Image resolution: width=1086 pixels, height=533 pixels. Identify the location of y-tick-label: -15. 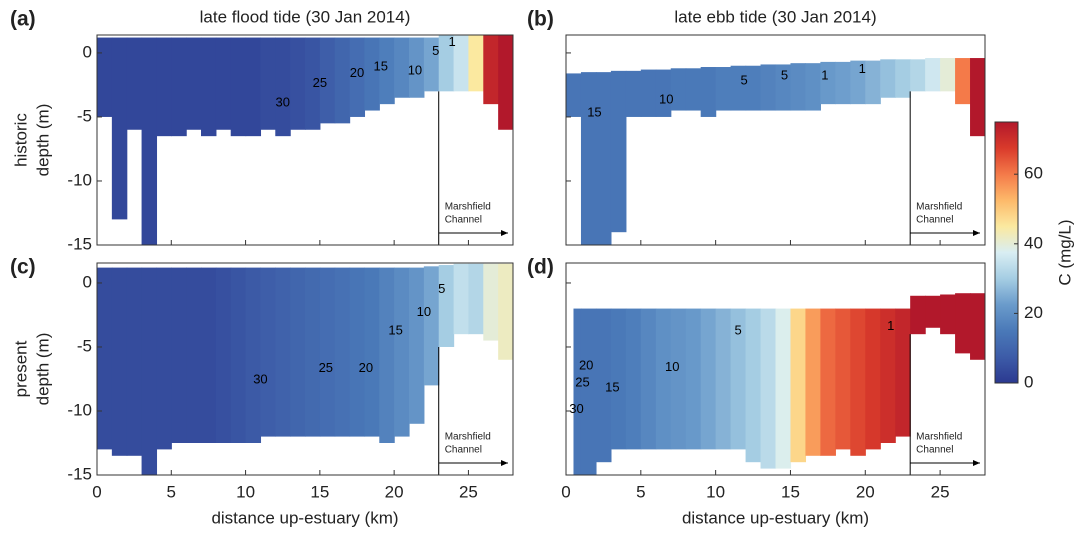
(79, 473).